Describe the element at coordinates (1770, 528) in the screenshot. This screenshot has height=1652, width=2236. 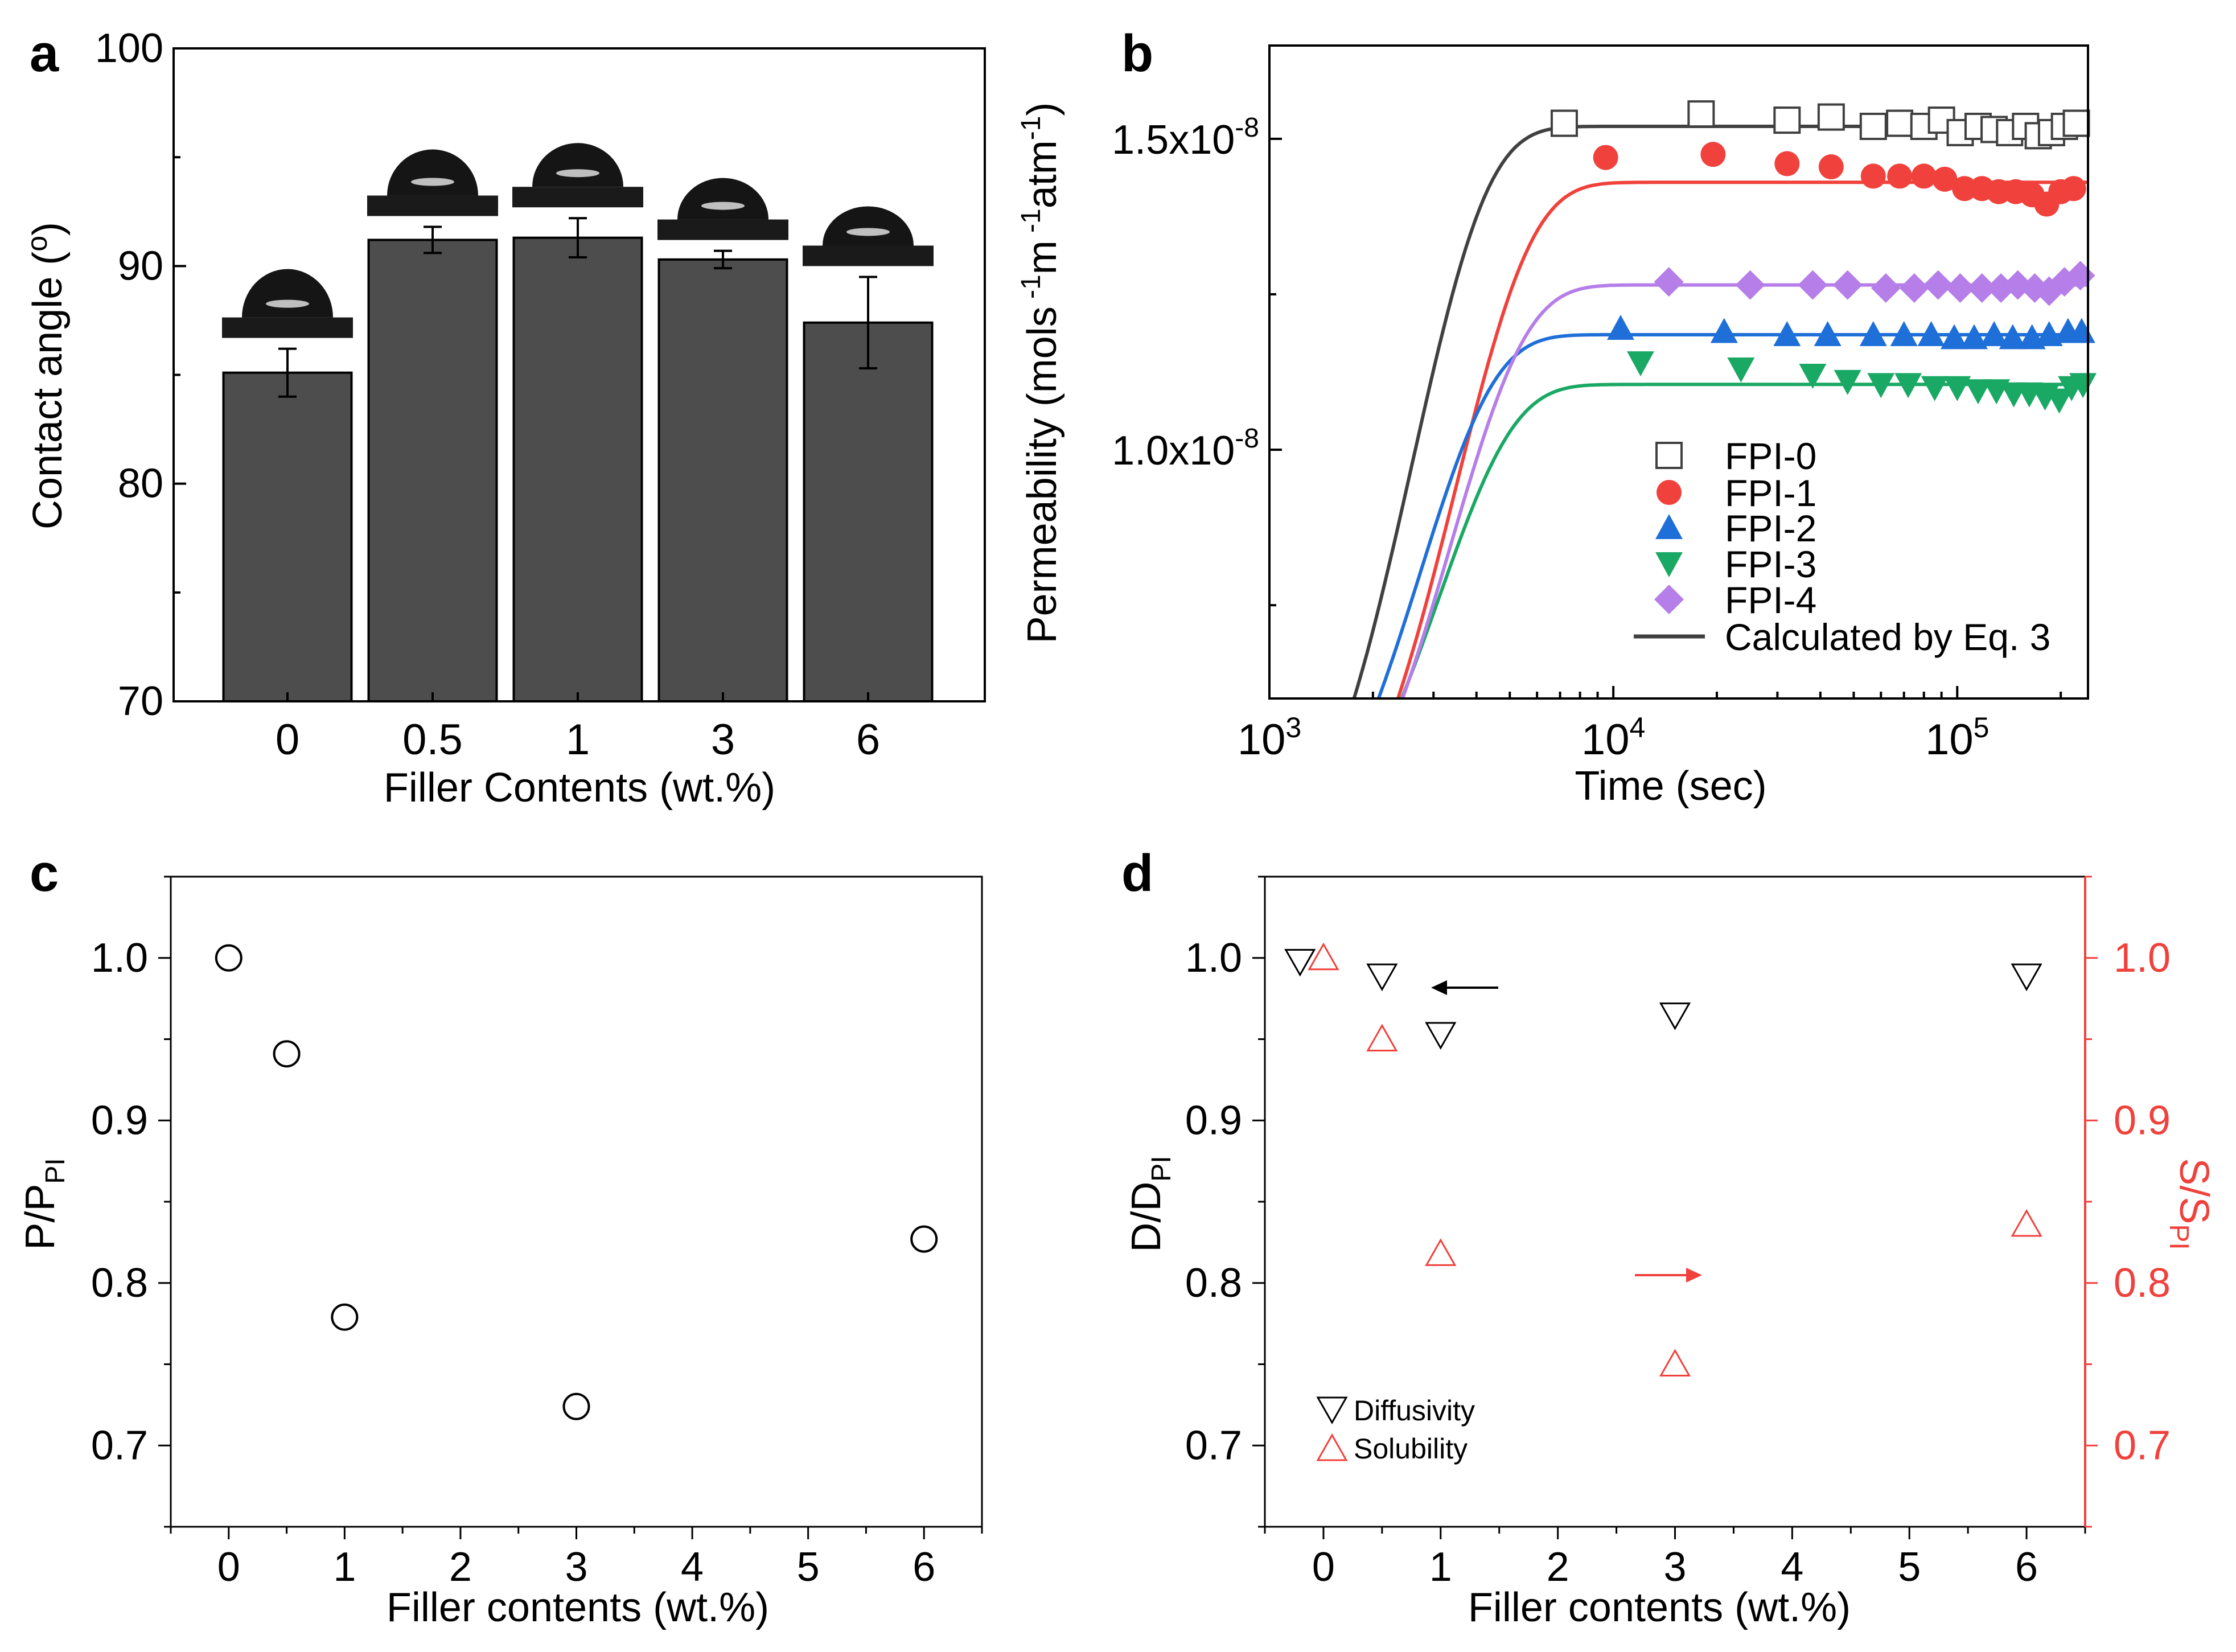
I see `legend-label-FPI-2: FPI-2` at that location.